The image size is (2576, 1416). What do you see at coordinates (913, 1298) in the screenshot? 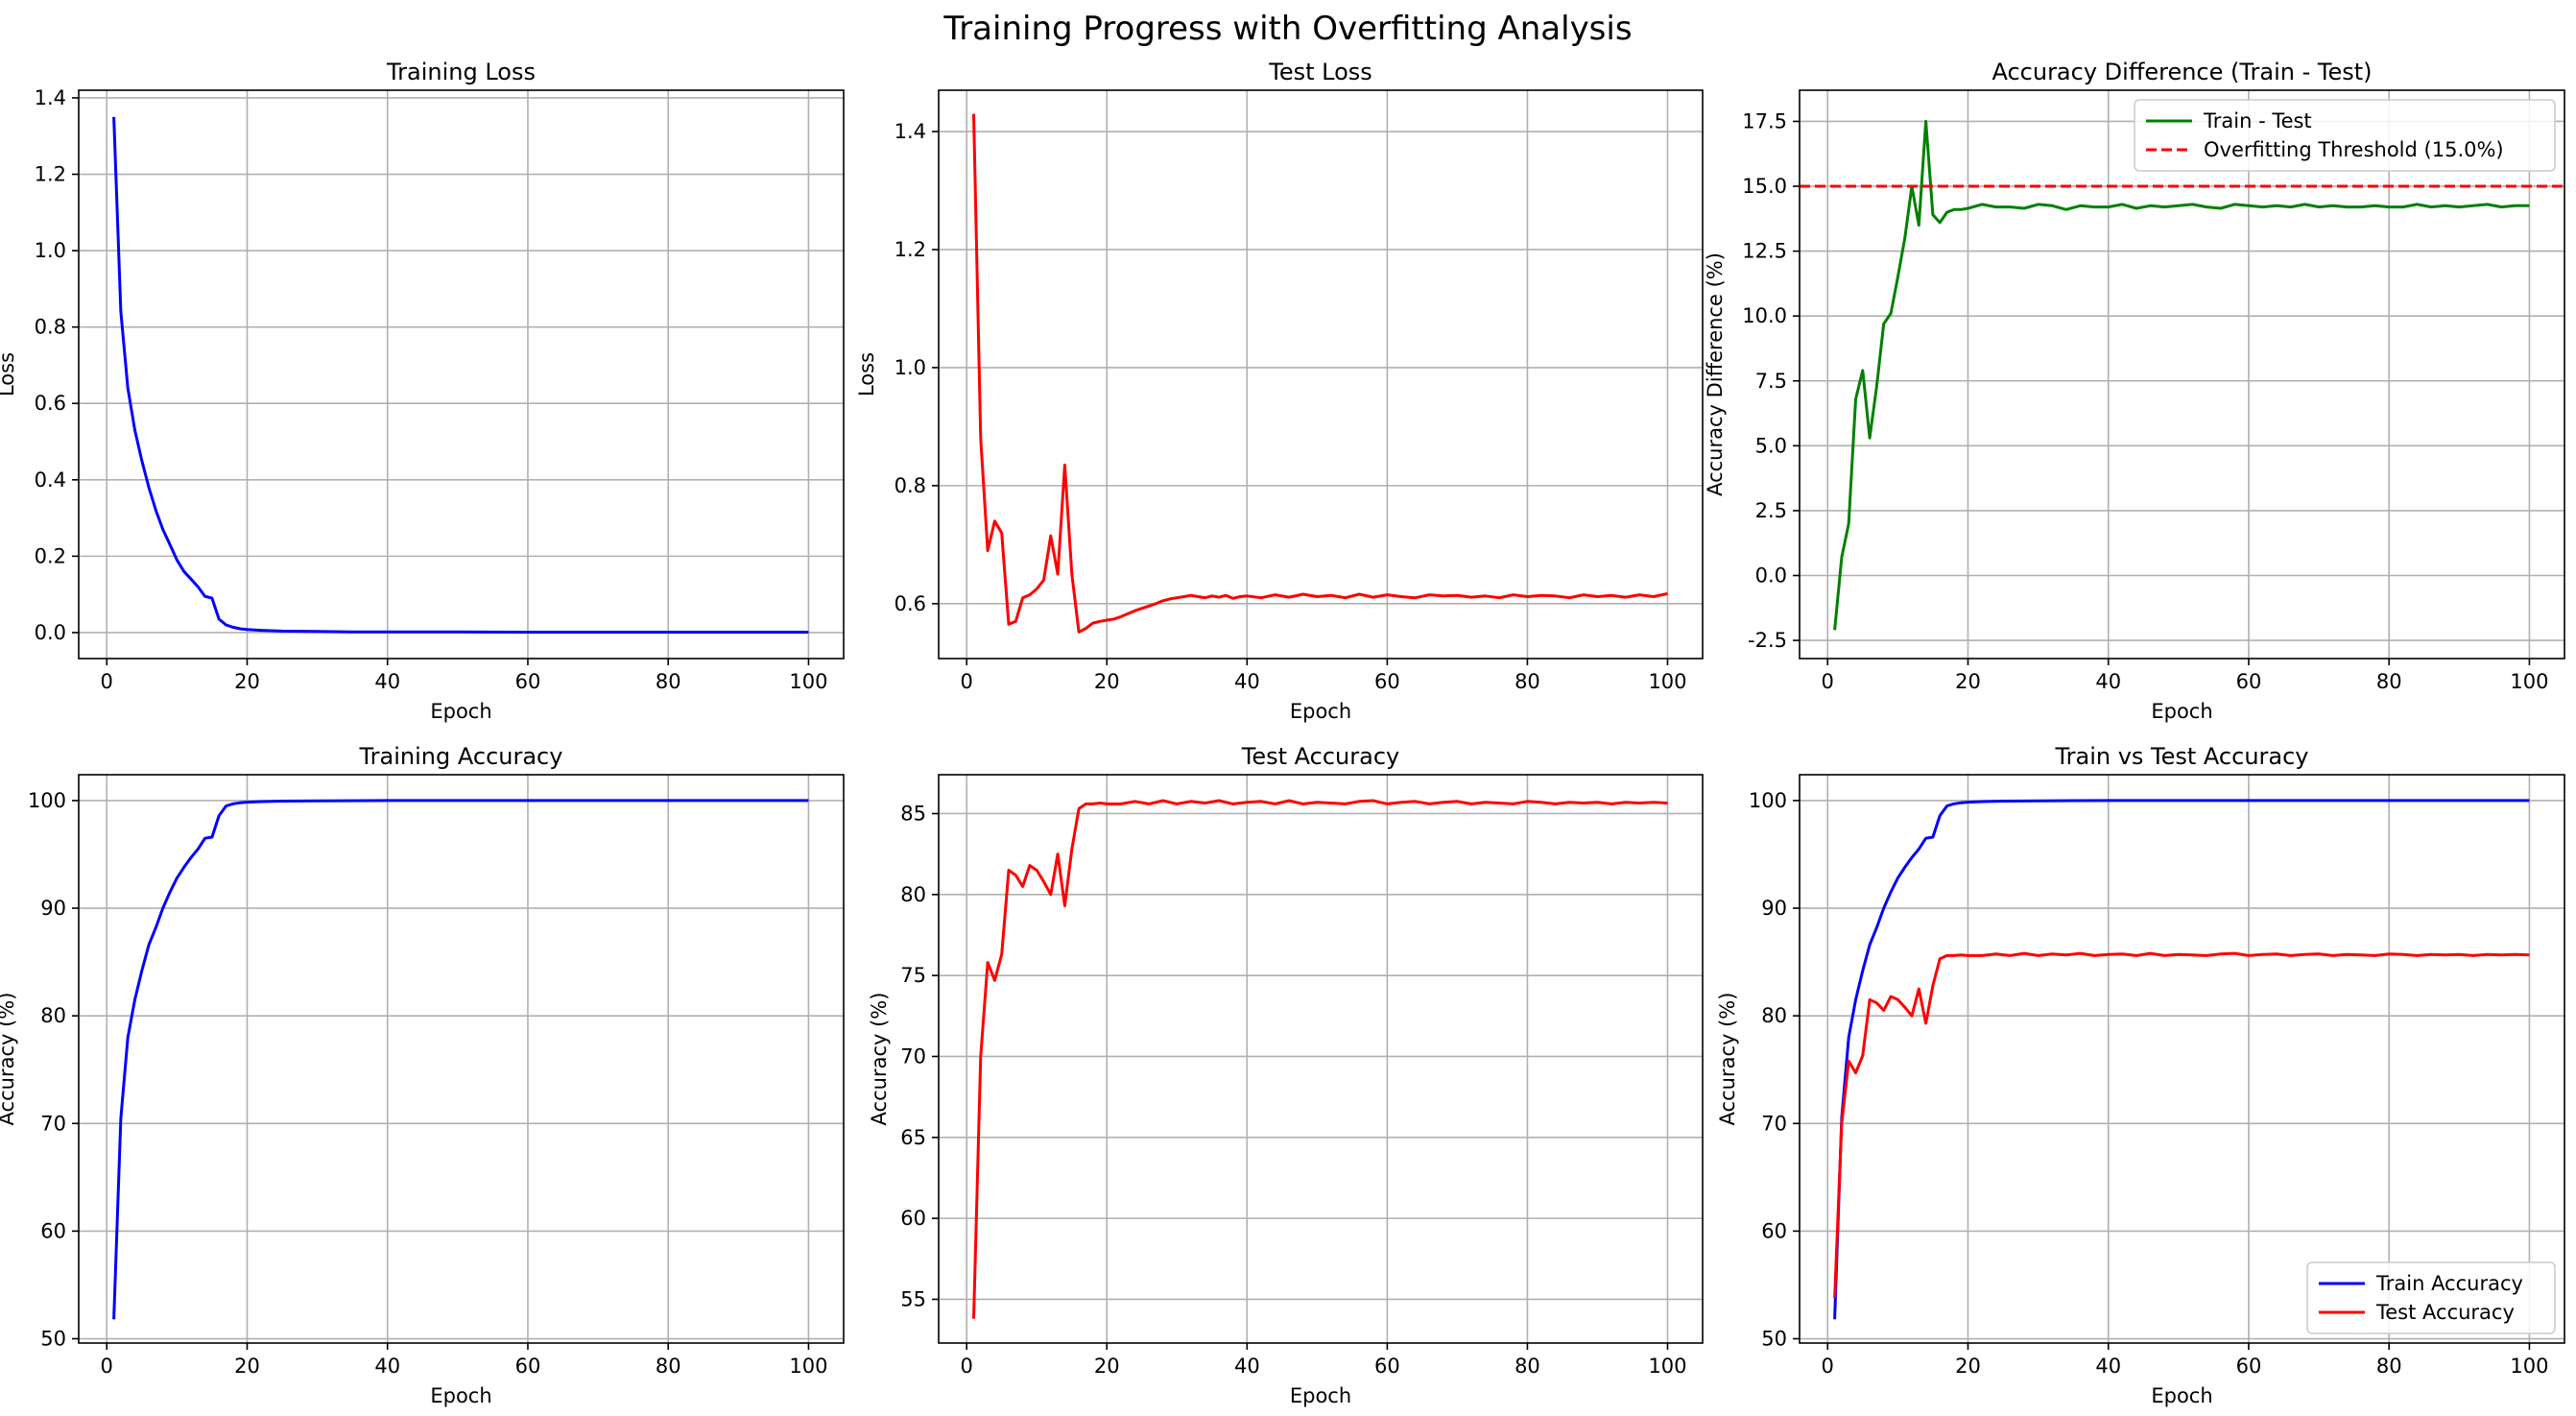
I see `y-tick-label: 55` at bounding box center [913, 1298].